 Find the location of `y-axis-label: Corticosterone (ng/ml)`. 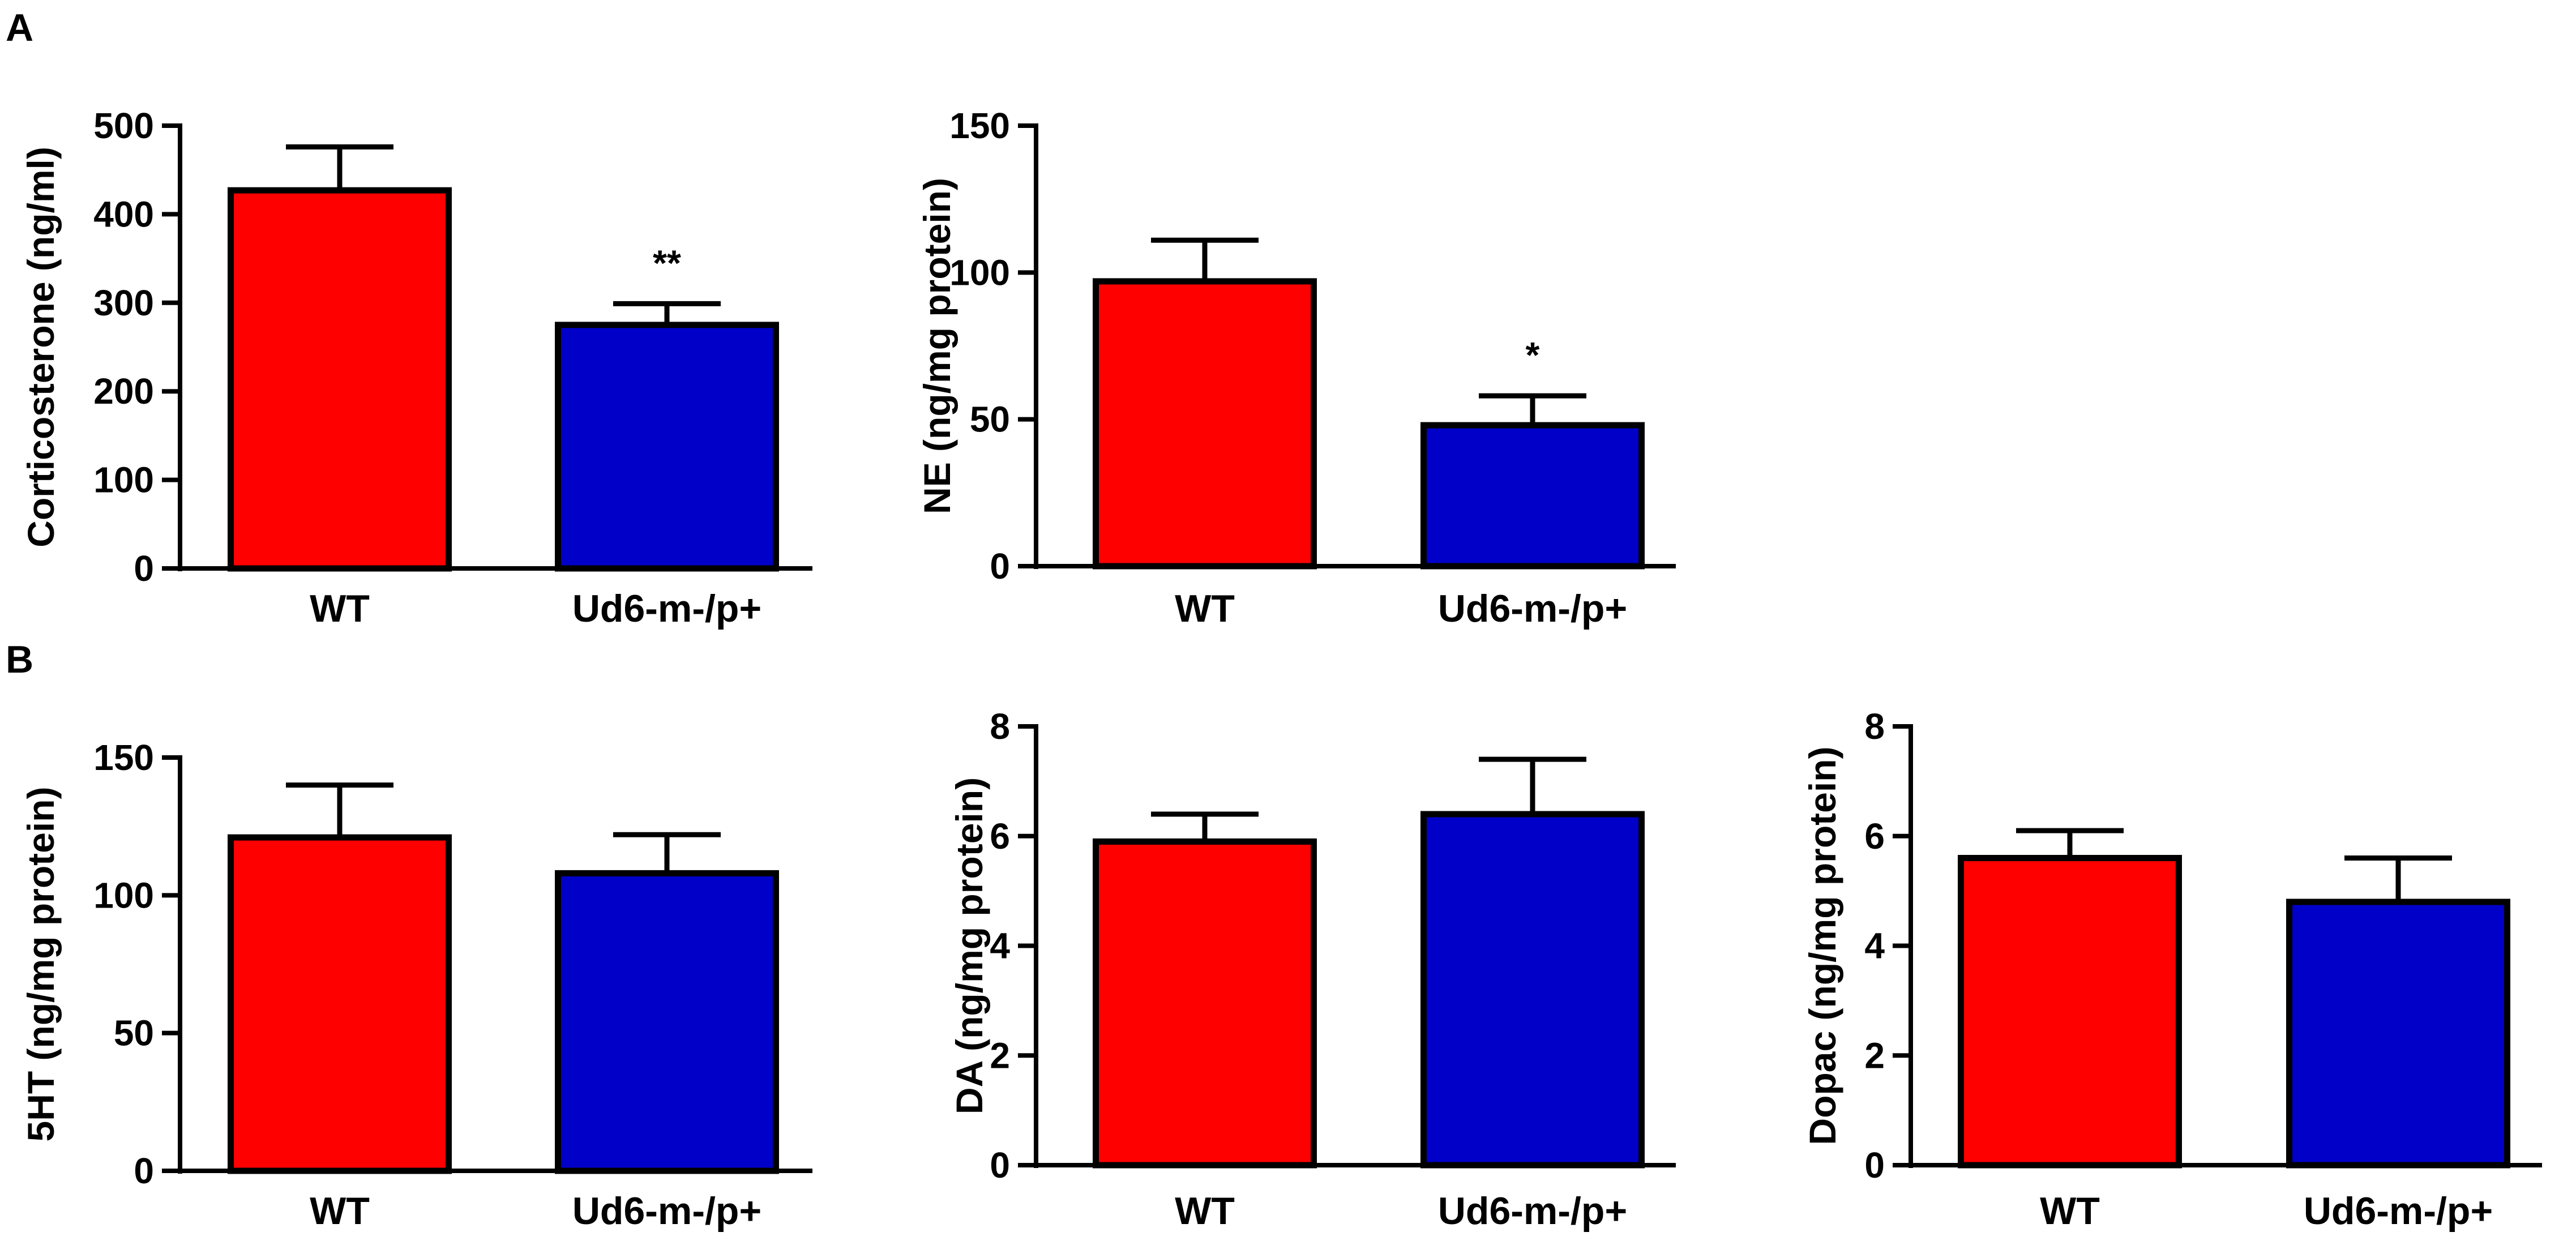

y-axis-label: Corticosterone (ng/ml) is located at coordinates (41, 347).